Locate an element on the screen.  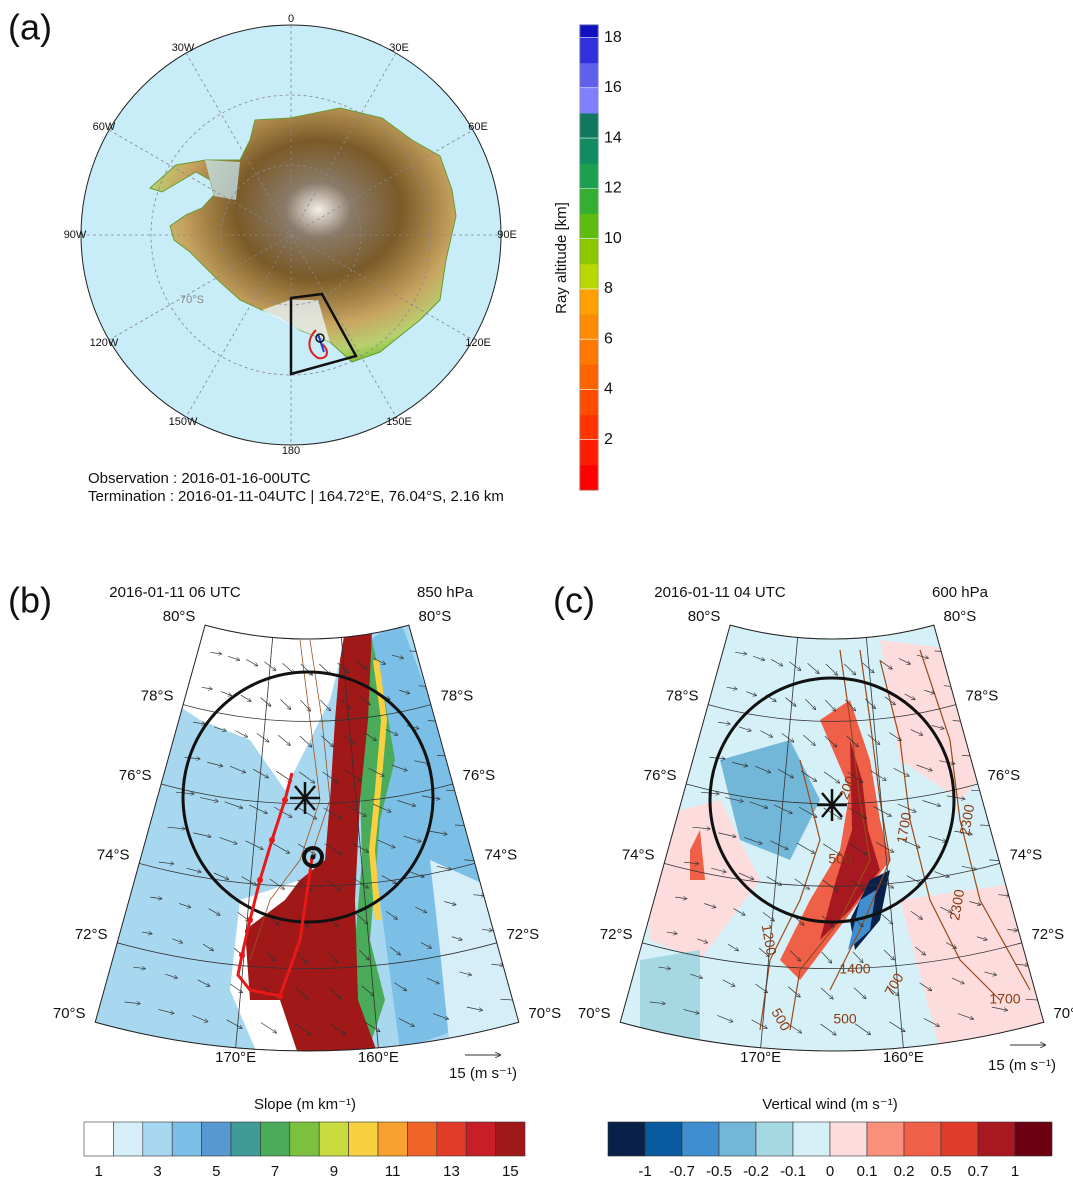
colorbar-tick-label: -0.7 is located at coordinates (682, 1171).